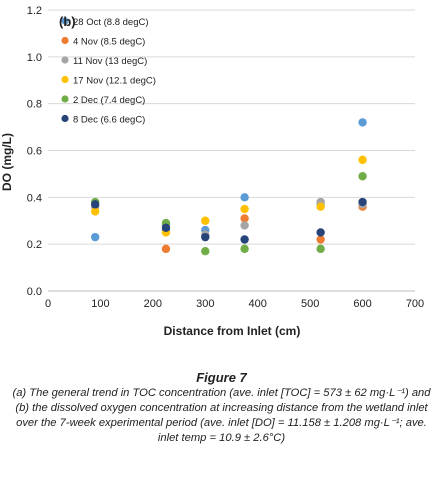 Image resolution: width=443 pixels, height=477 pixels. I want to click on y-tick-label: 0.2, so click(34, 245).